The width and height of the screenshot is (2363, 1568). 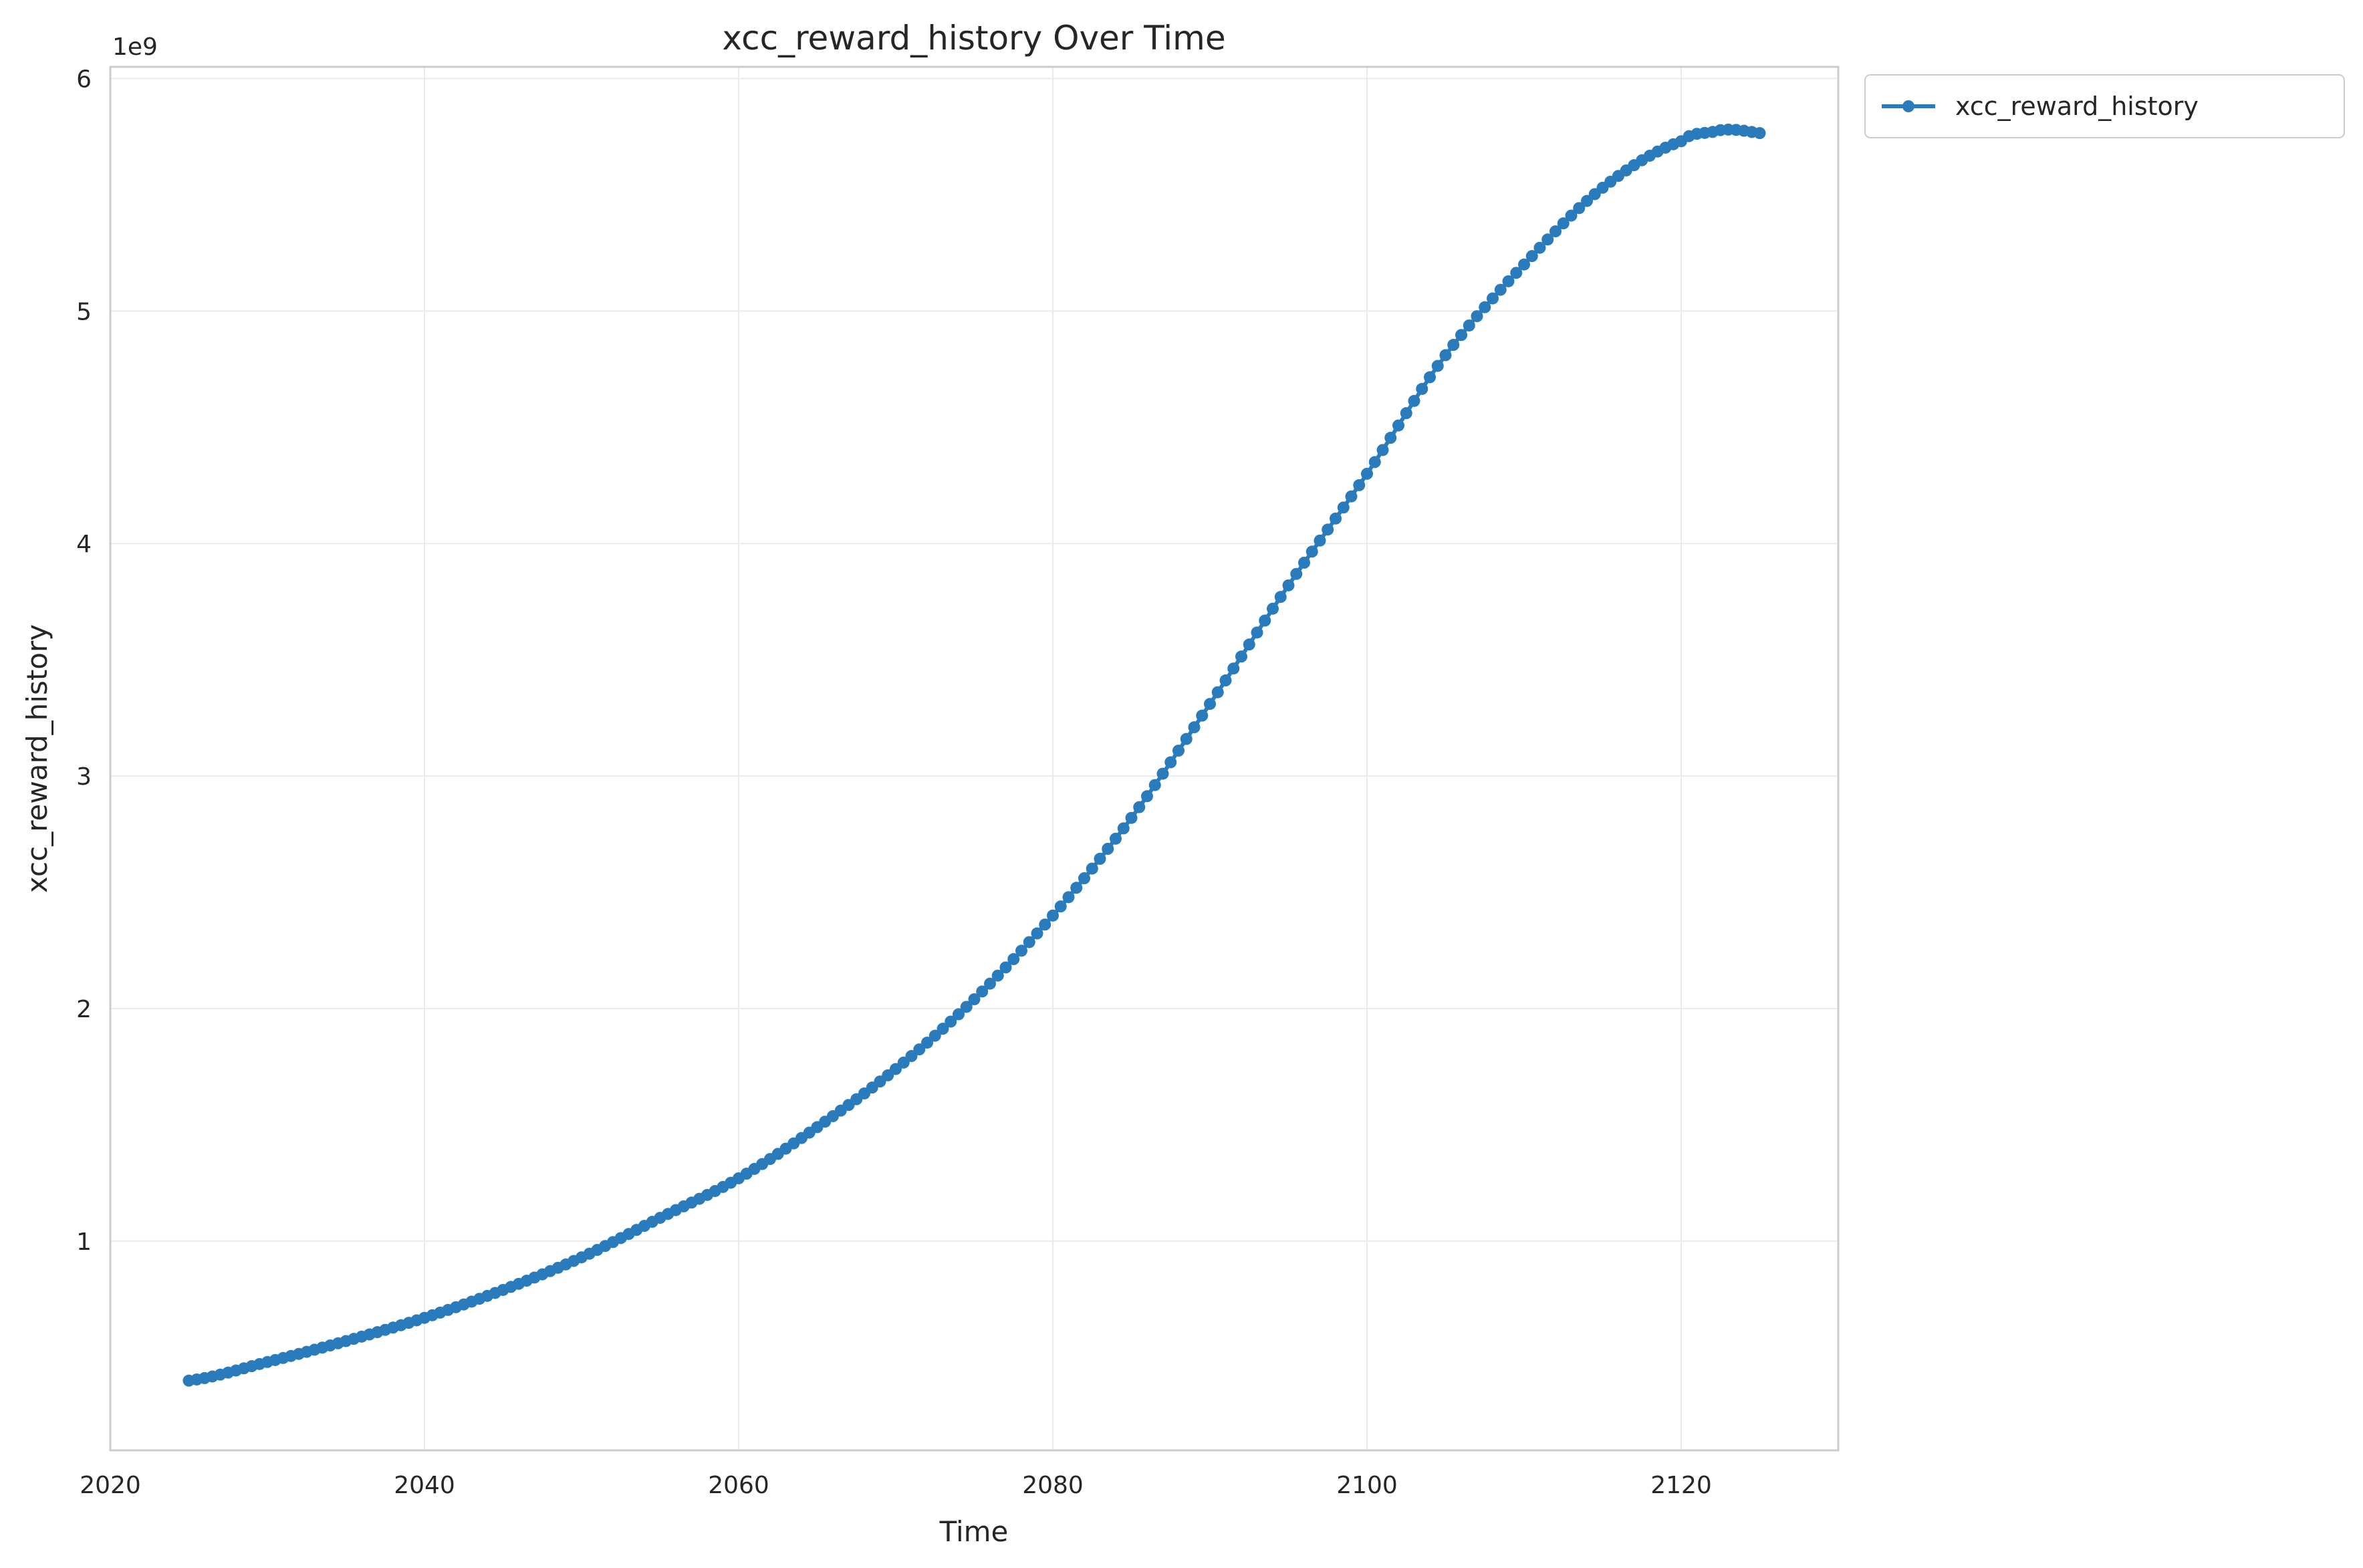 I want to click on x-tick-label: 2120, so click(x=1681, y=1486).